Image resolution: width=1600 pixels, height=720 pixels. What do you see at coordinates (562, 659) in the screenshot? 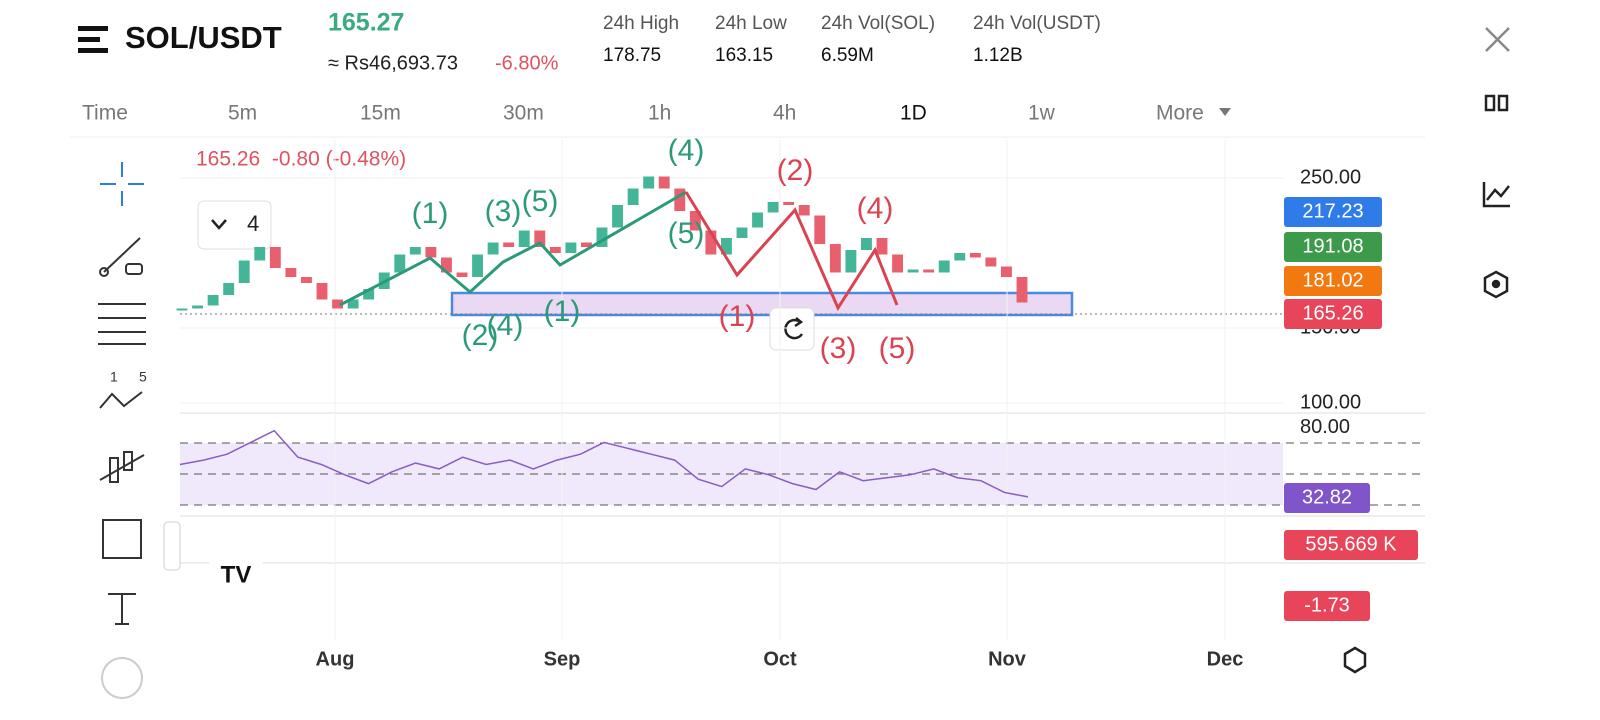
I see `x-tick-label: Sep` at bounding box center [562, 659].